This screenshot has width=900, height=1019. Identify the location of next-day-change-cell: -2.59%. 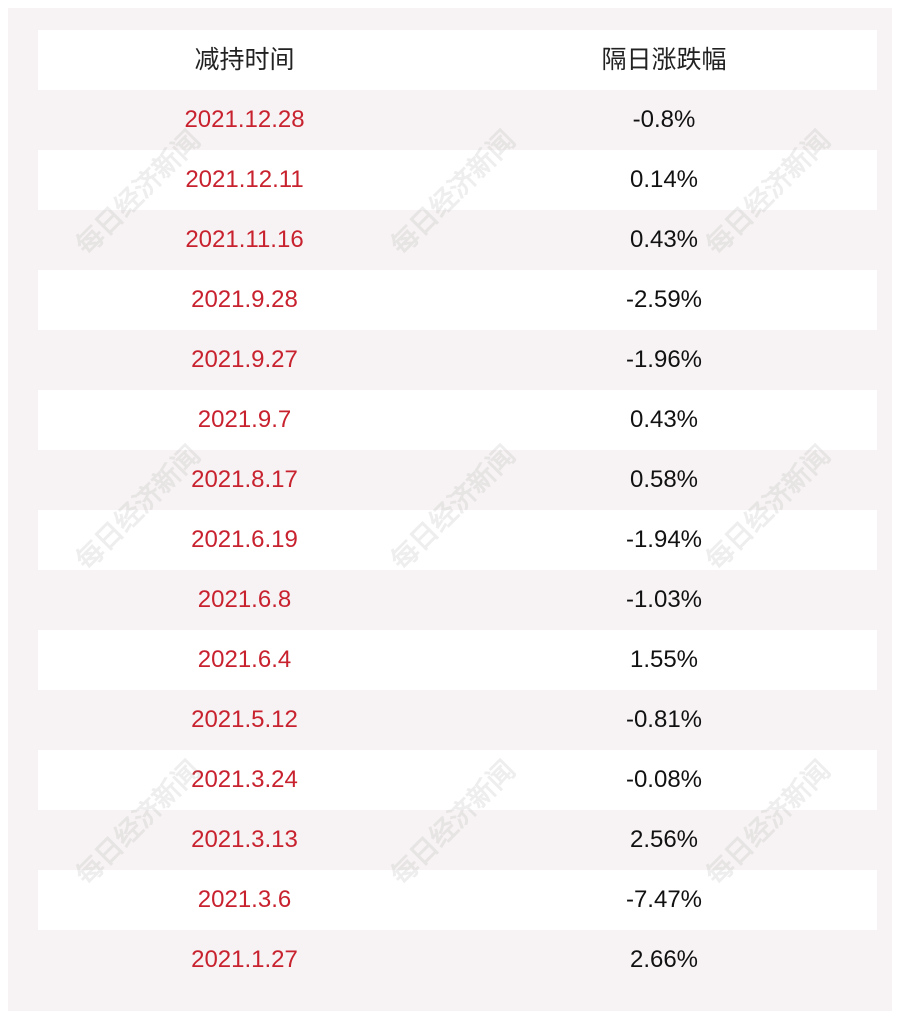
(664, 299).